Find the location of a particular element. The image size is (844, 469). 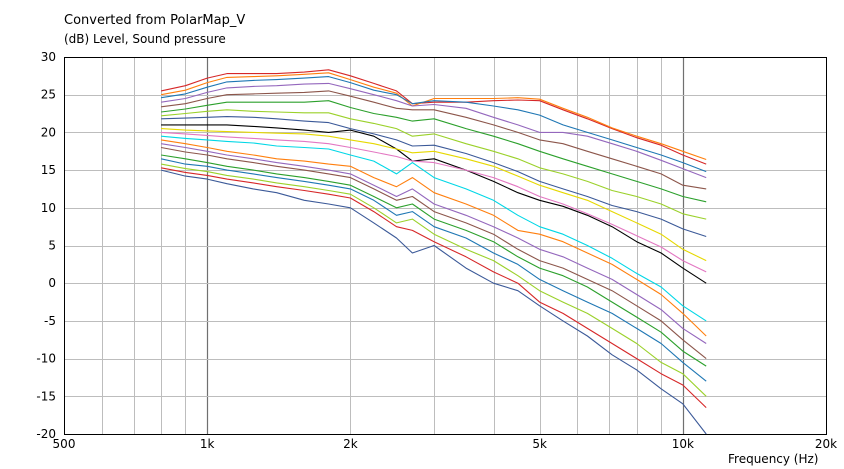

x-tick-label: 500 is located at coordinates (64, 444).